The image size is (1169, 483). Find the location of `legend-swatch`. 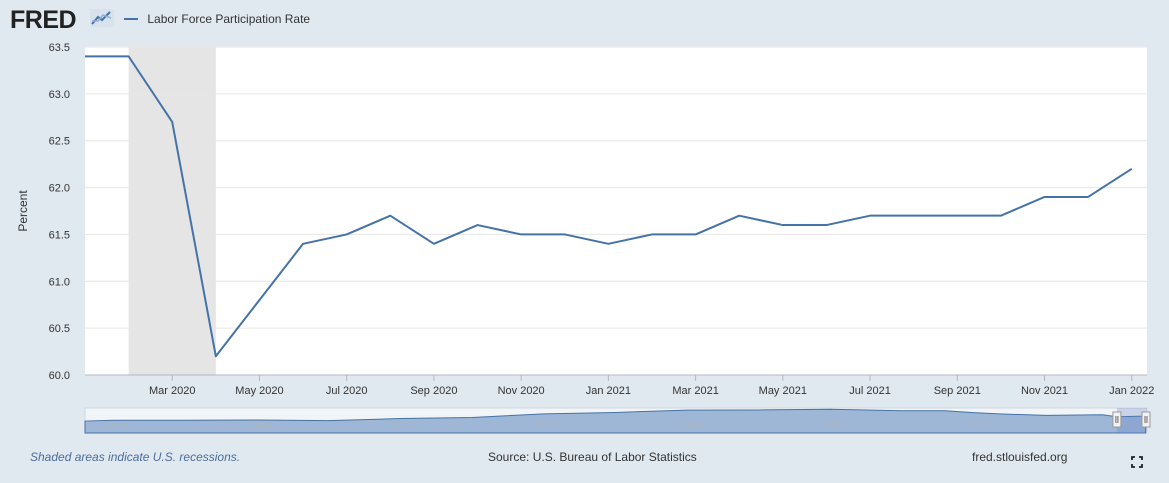

legend-swatch is located at coordinates (131, 18).